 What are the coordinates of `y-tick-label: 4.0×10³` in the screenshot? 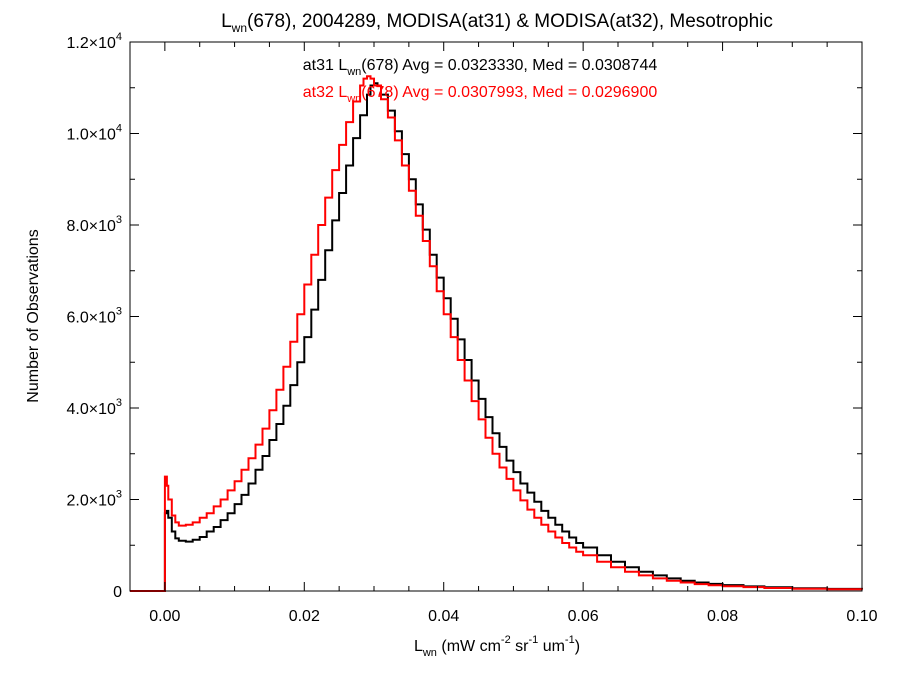 It's located at (94, 407).